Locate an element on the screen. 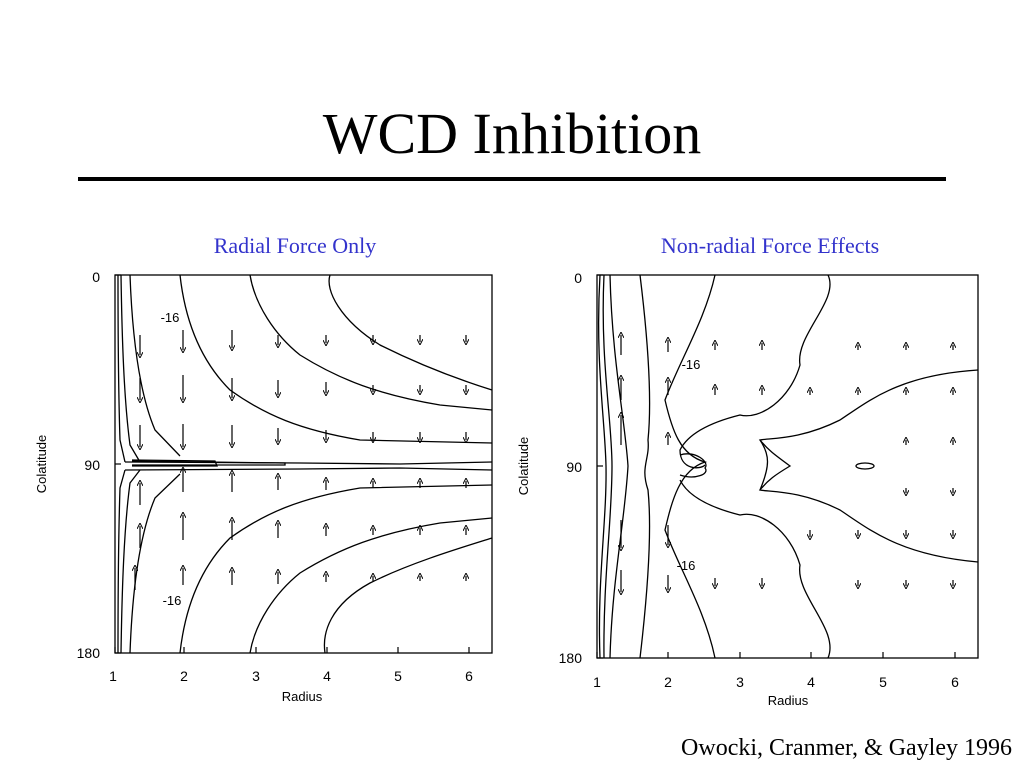 Image resolution: width=1024 pixels, height=768 pixels. right-xtick-5: 5 is located at coordinates (883, 682).